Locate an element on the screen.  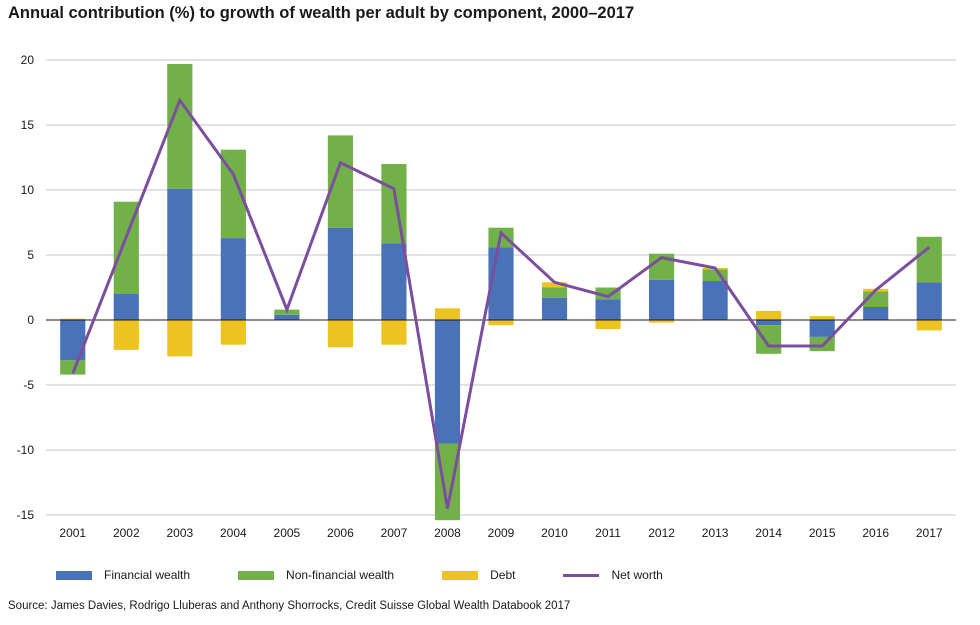
y-tick-label: 20 is located at coordinates (28, 60).